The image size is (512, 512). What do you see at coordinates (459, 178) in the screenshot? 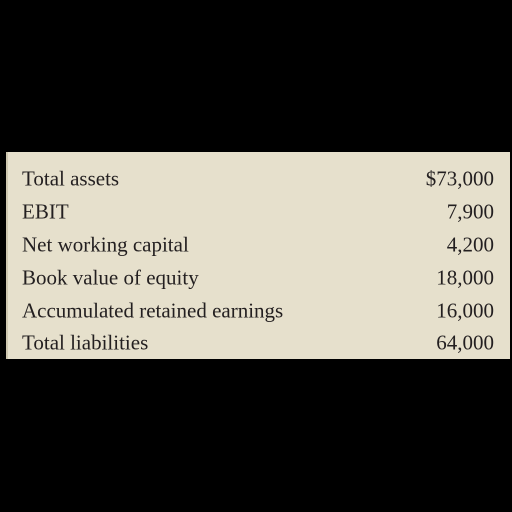
I see `row-value: $73,000` at bounding box center [459, 178].